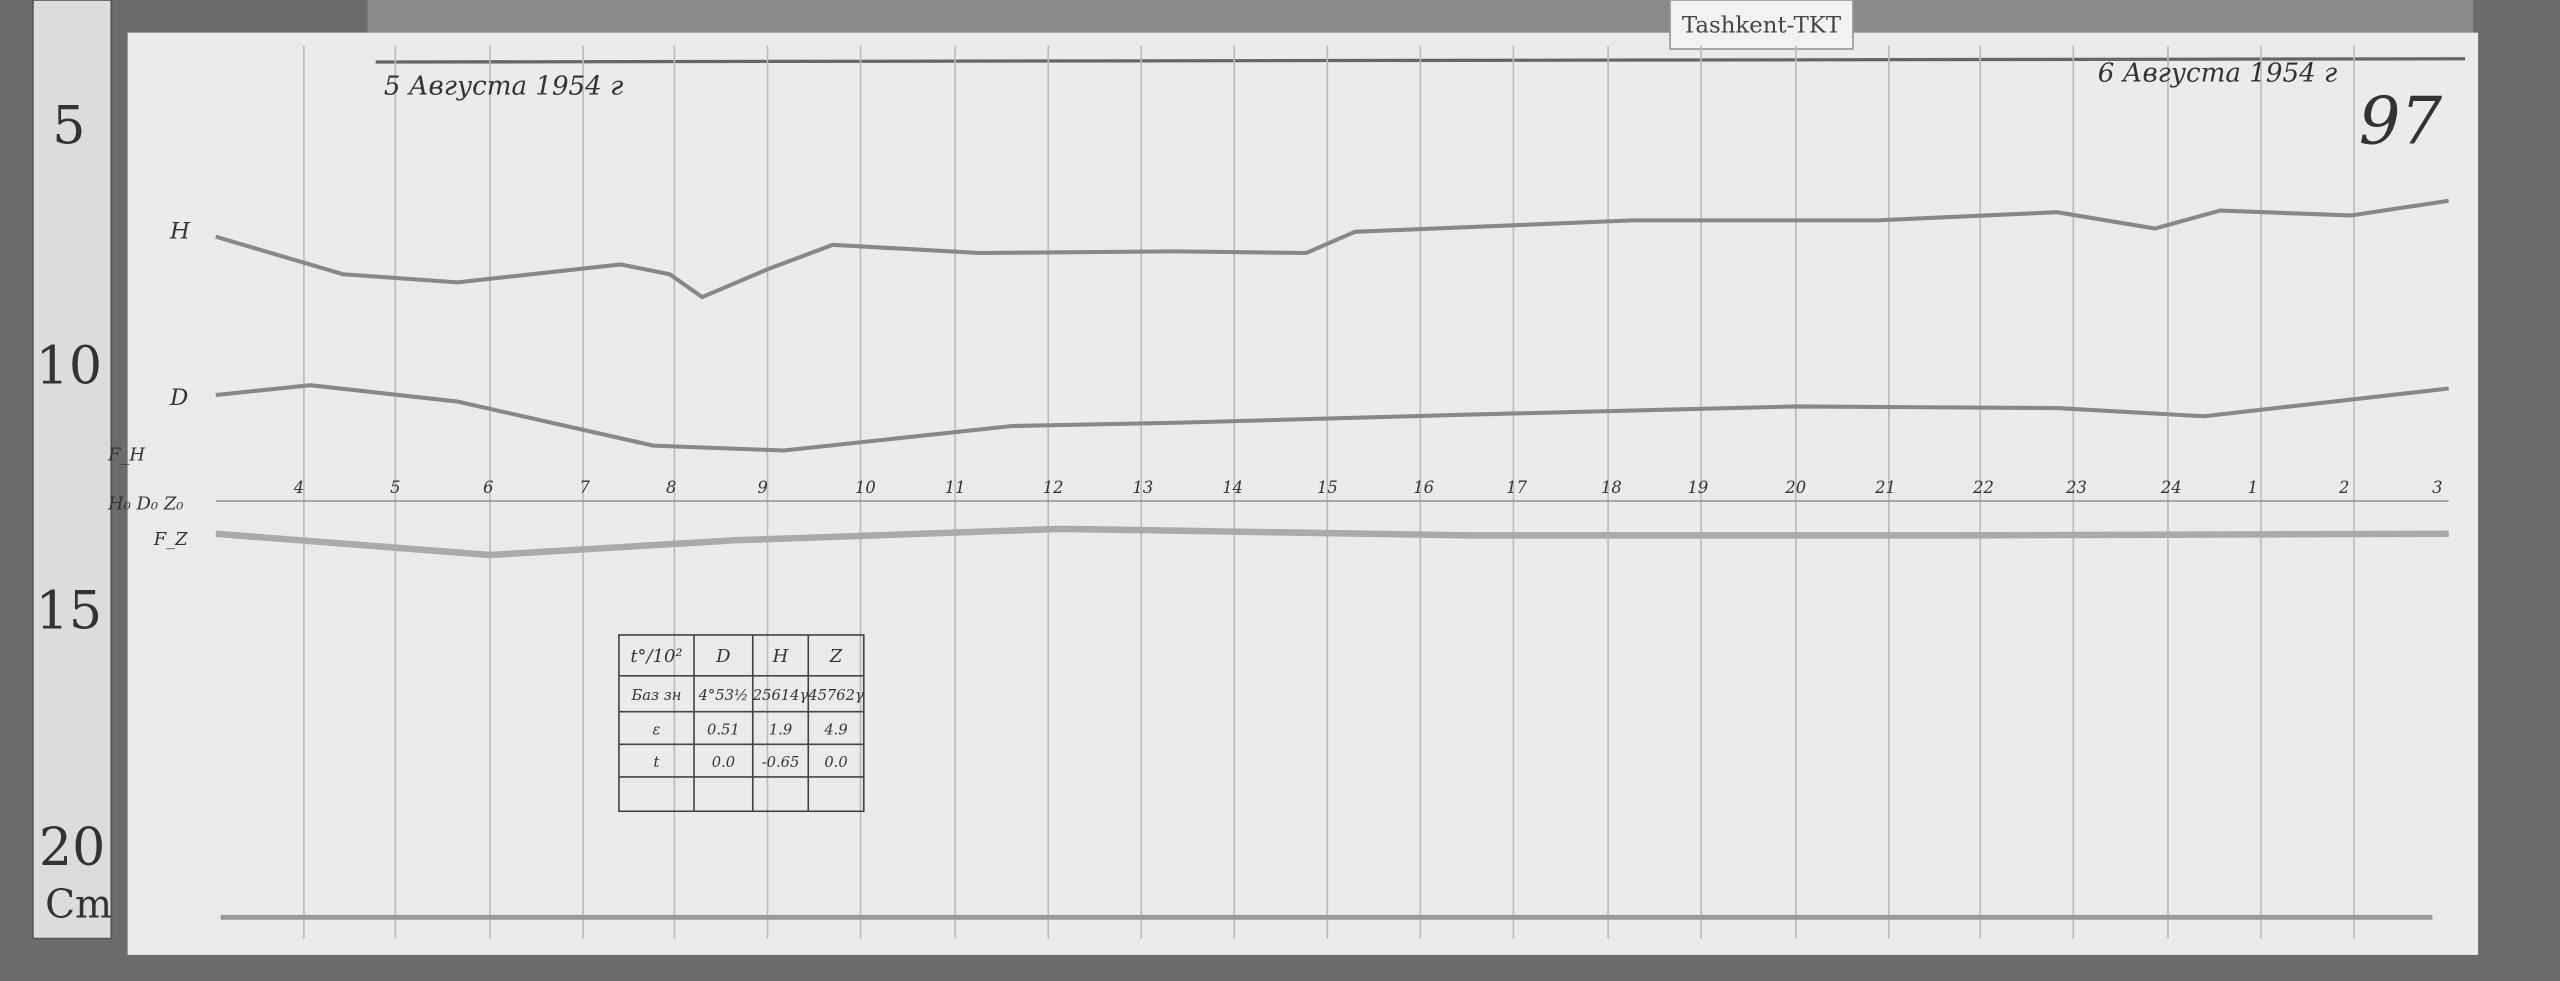 The width and height of the screenshot is (2560, 981). I want to click on h-label: H, so click(180, 231).